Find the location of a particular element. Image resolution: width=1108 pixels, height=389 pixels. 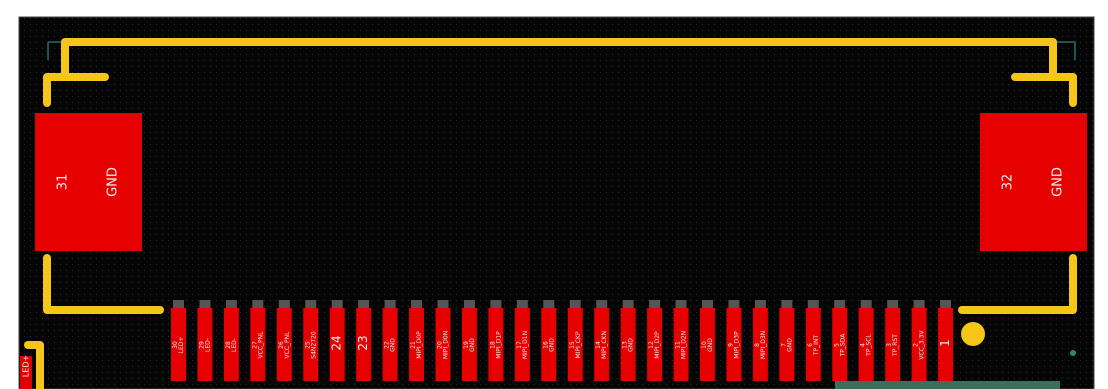

pad-number: 17 is located at coordinates (519, 345).